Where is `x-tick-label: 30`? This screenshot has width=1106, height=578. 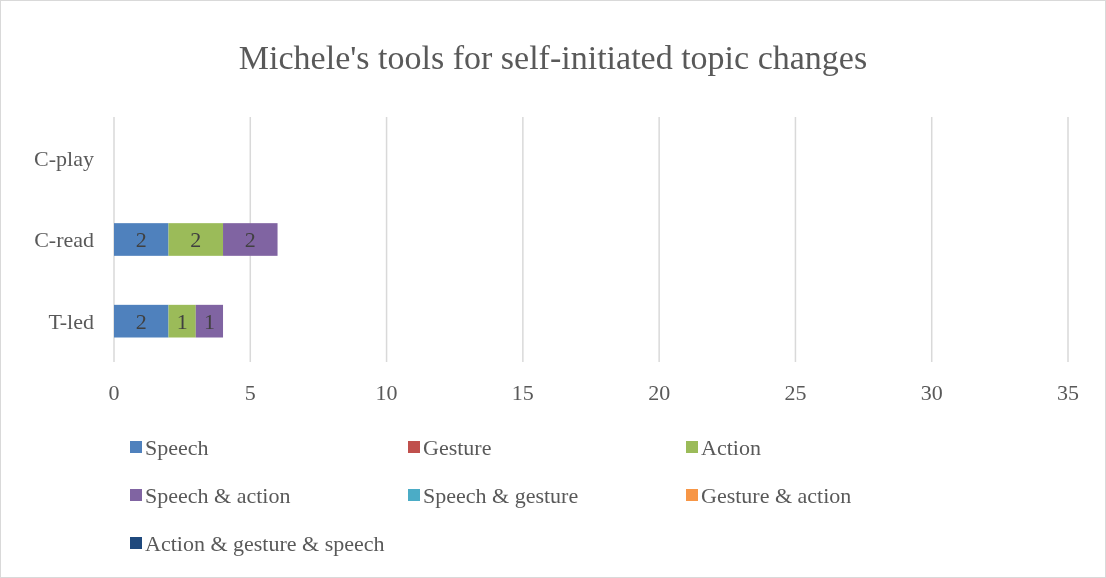
x-tick-label: 30 is located at coordinates (931, 392).